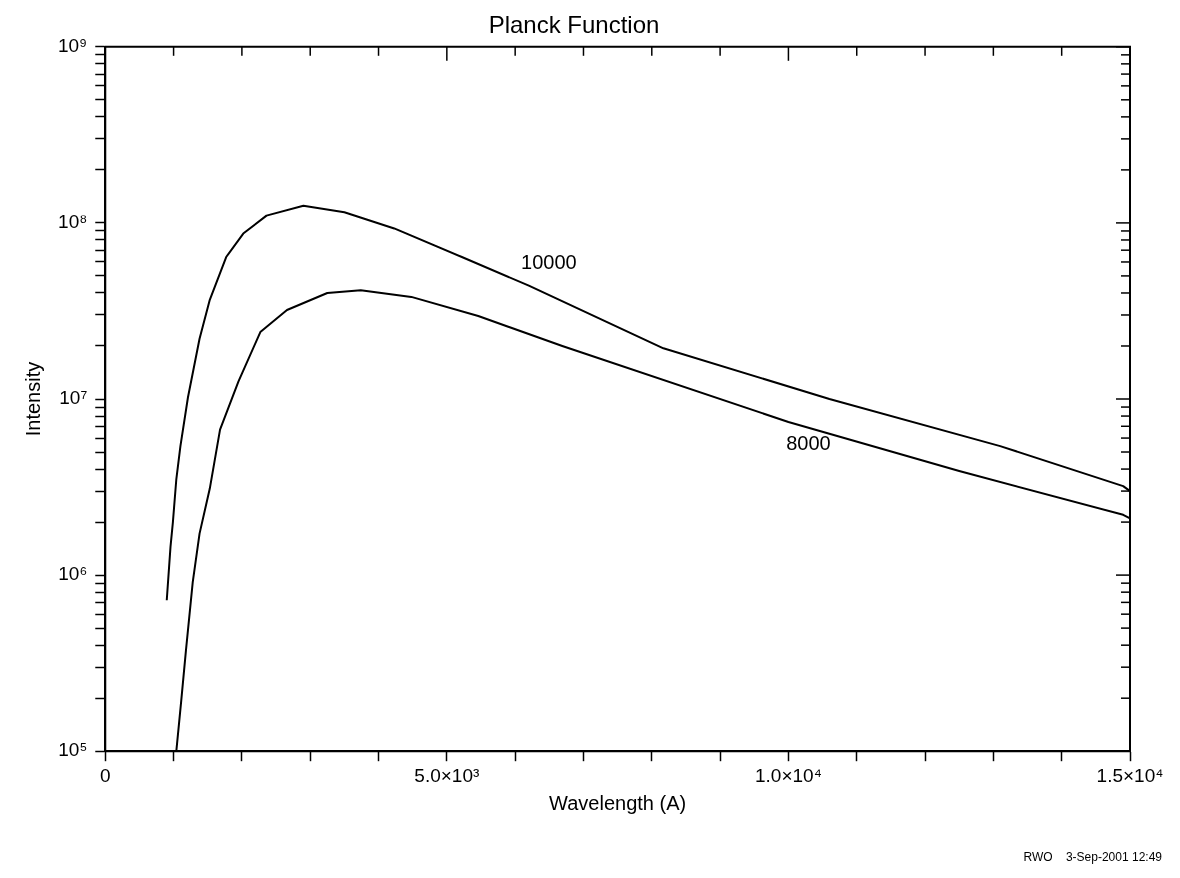 The width and height of the screenshot is (1180, 878). I want to click on y-tick-label: 10⁶, so click(73, 574).